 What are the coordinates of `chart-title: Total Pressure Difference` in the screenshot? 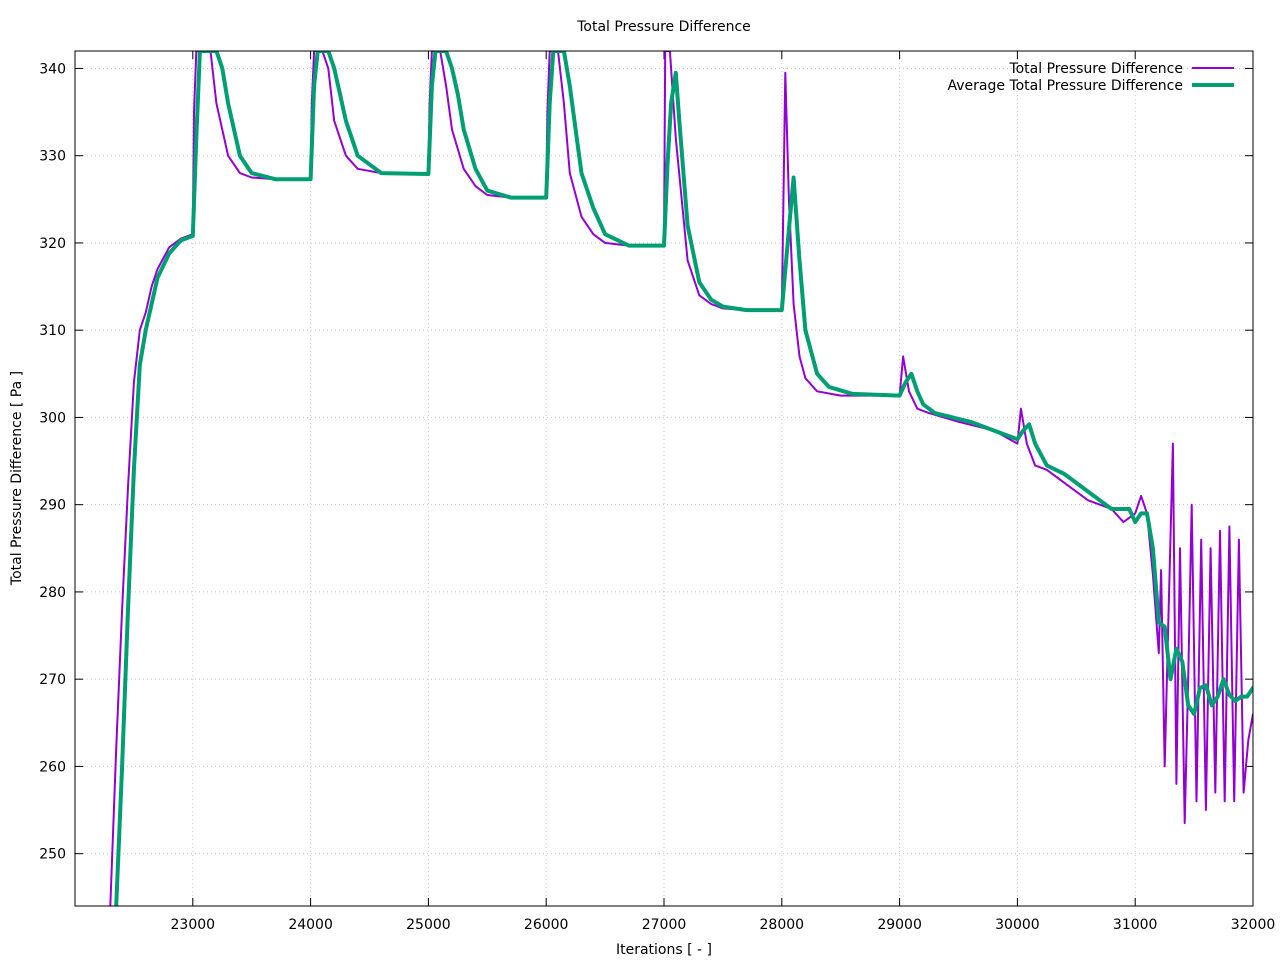 It's located at (663, 27).